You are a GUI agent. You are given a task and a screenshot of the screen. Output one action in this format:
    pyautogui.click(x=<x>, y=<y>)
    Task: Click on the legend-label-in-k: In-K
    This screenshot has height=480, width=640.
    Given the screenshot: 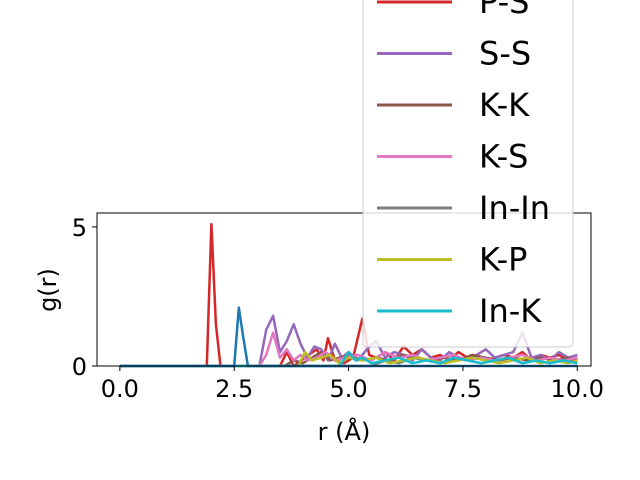 What is the action you would take?
    pyautogui.click(x=510, y=311)
    